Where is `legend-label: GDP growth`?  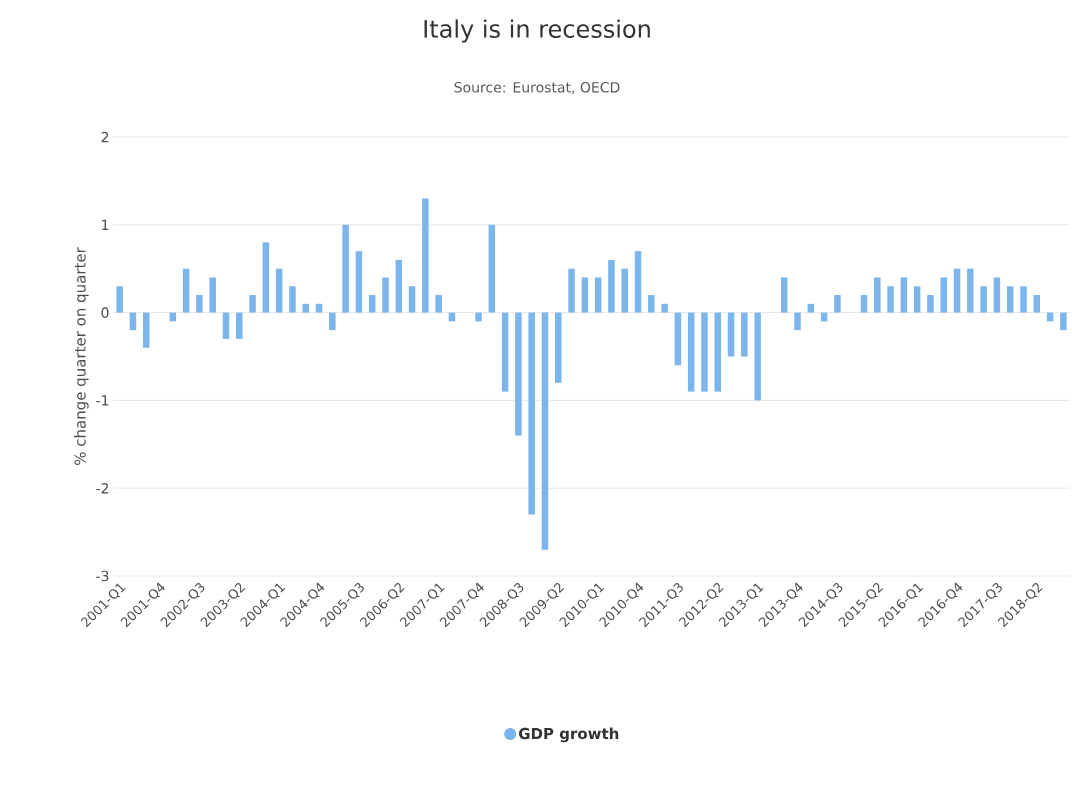 legend-label: GDP growth is located at coordinates (568, 735).